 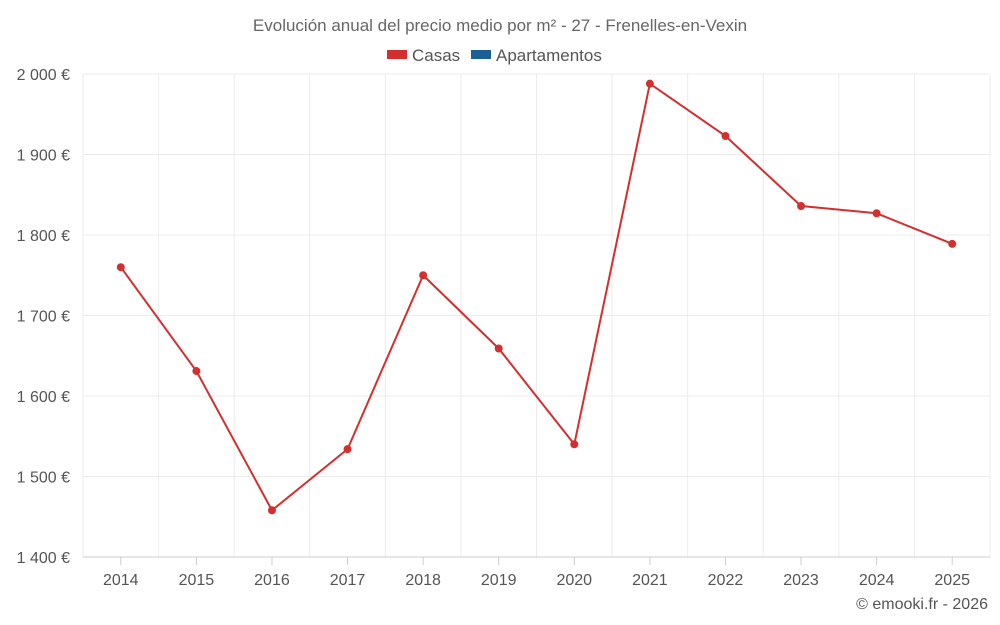 I want to click on legend: Casas Apartamentos, so click(x=494, y=55).